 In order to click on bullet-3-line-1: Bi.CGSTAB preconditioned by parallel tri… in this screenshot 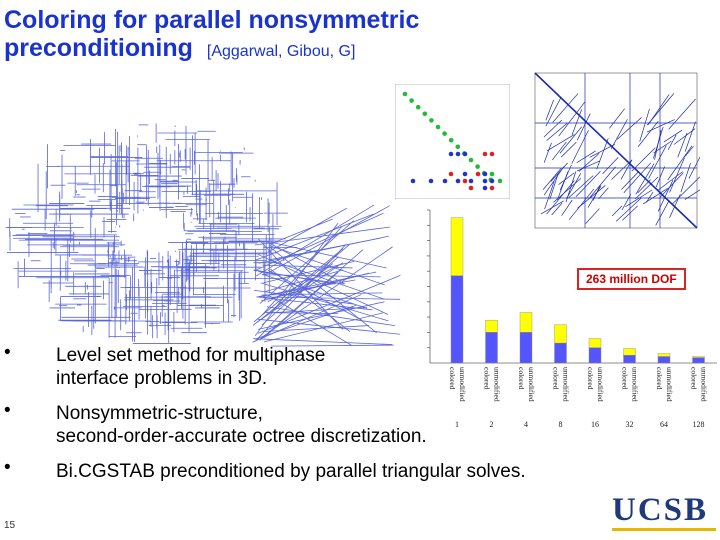, I will do `click(291, 471)`.